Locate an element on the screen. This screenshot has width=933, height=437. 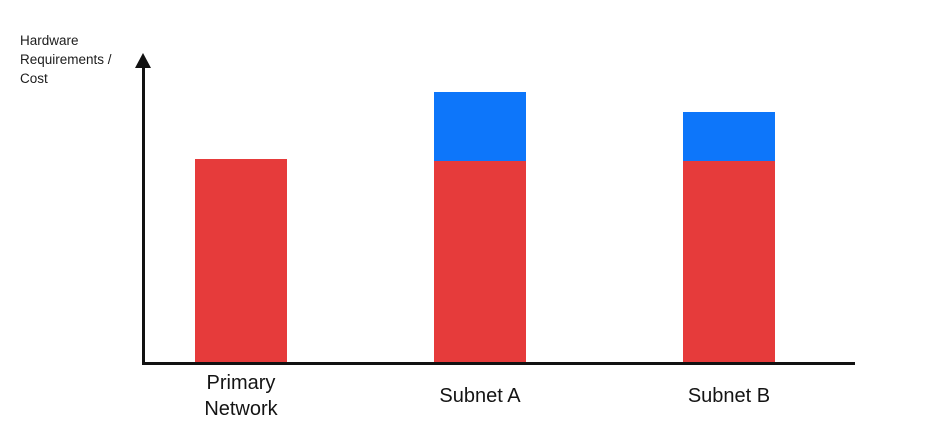
y-axis-arrow-icon is located at coordinates (143, 60).